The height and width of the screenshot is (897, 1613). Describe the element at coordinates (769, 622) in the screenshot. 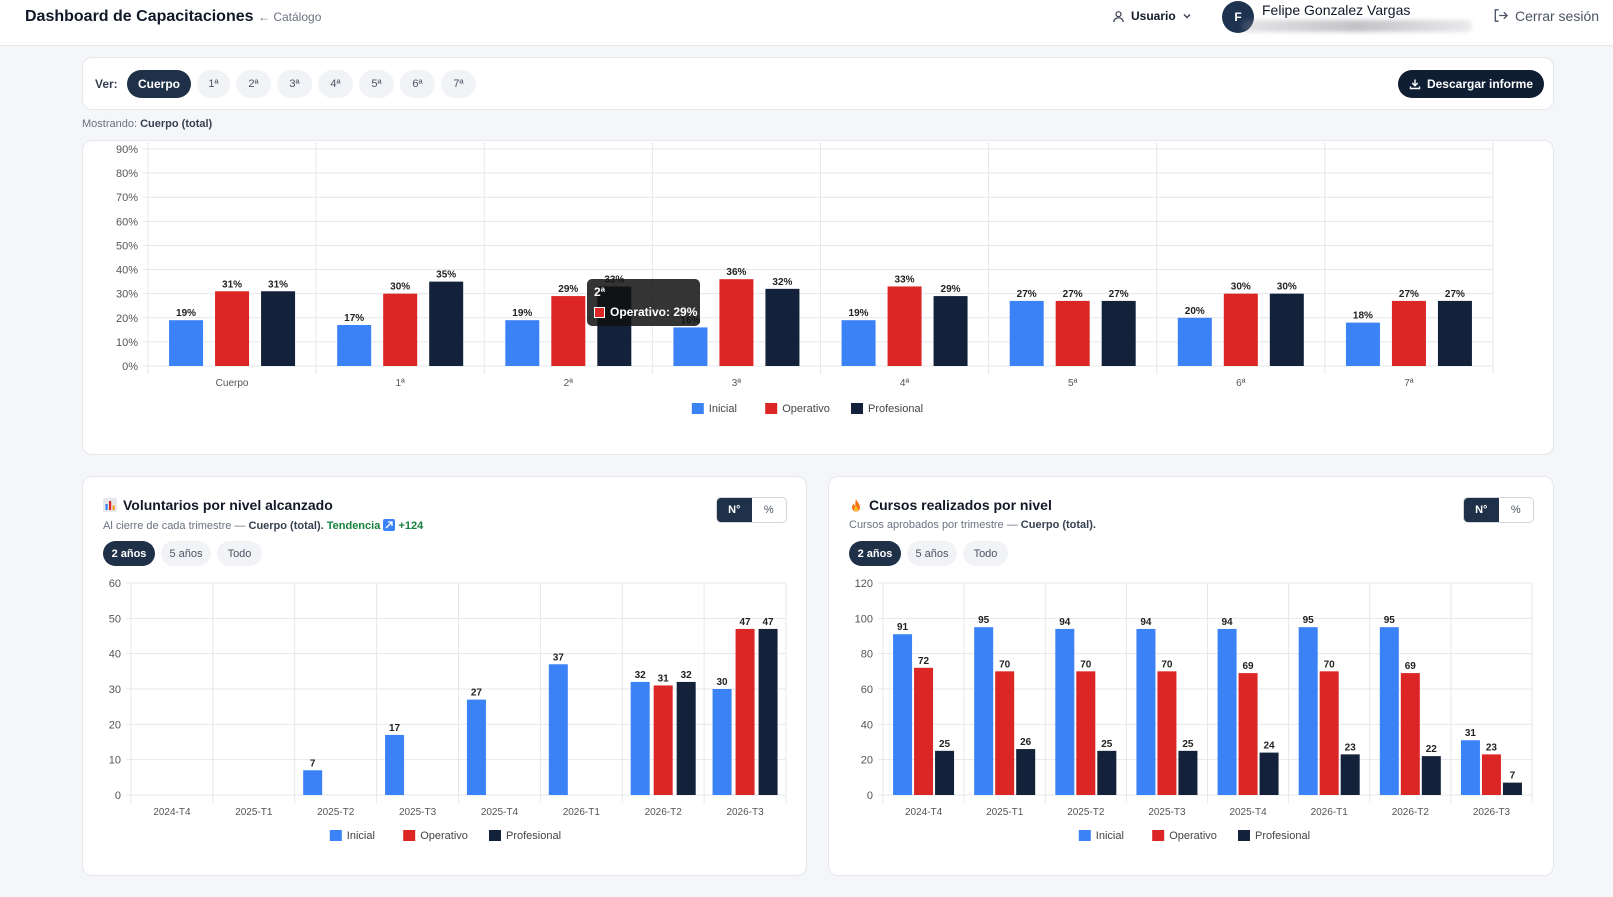

I see `data-label: 47` at that location.